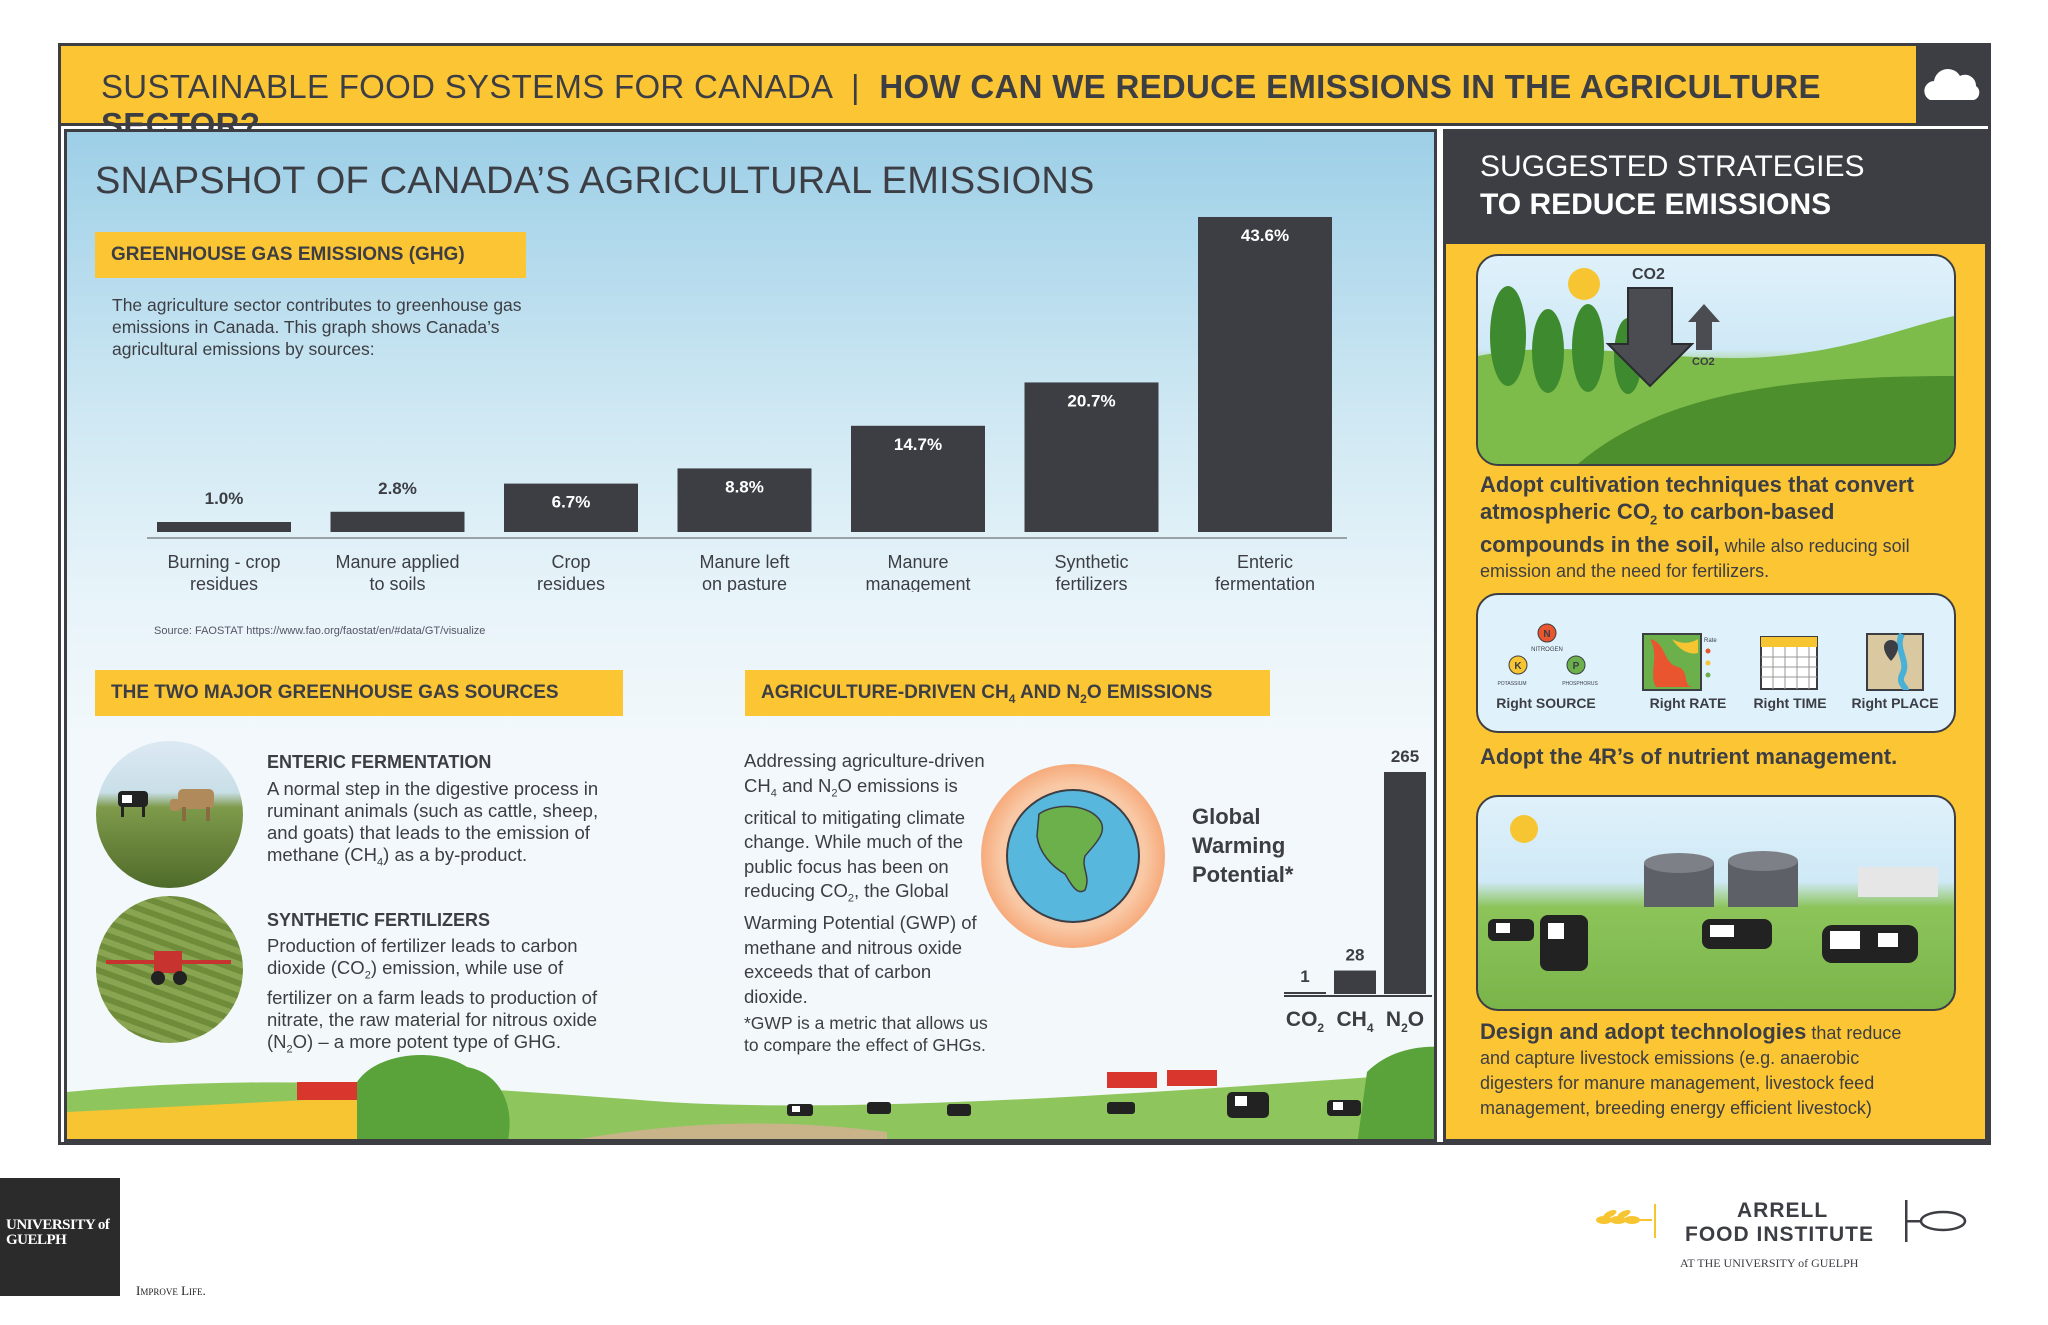 The image size is (2048, 1325). Describe the element at coordinates (744, 583) in the screenshot. I see `emission-category-label: on pasture` at that location.